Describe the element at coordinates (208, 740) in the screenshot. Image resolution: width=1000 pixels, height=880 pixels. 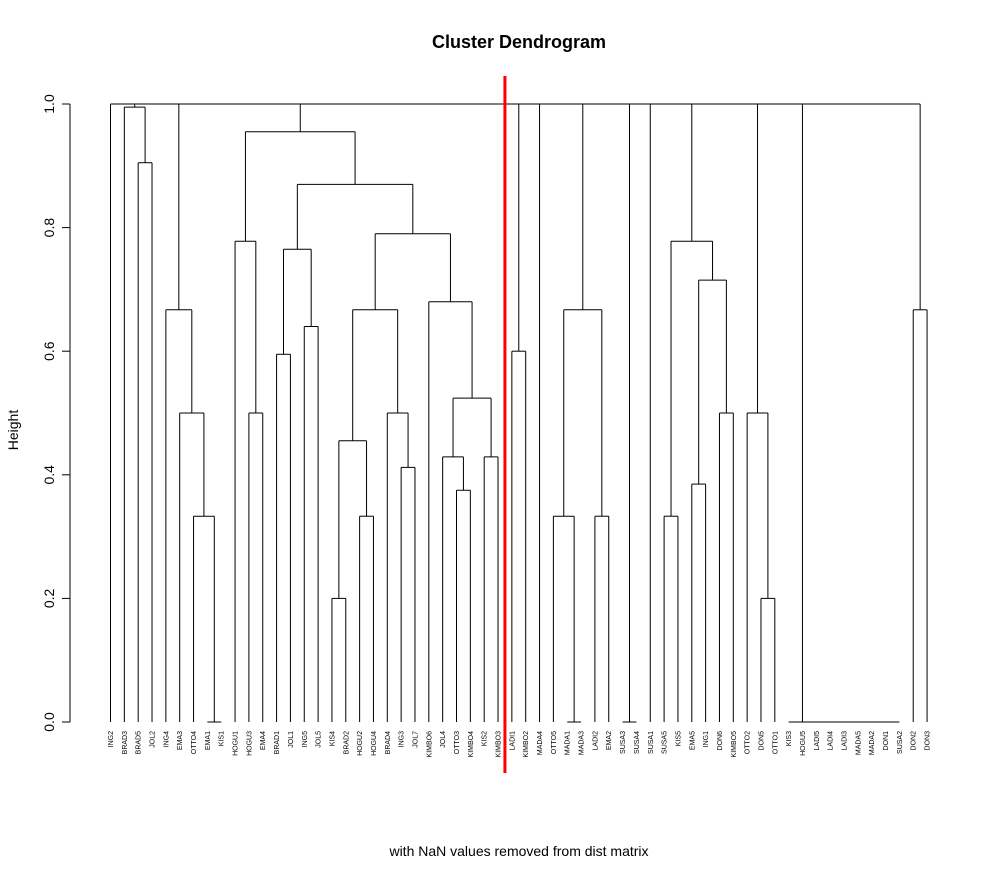
I see `leaf-label: EMA1` at that location.